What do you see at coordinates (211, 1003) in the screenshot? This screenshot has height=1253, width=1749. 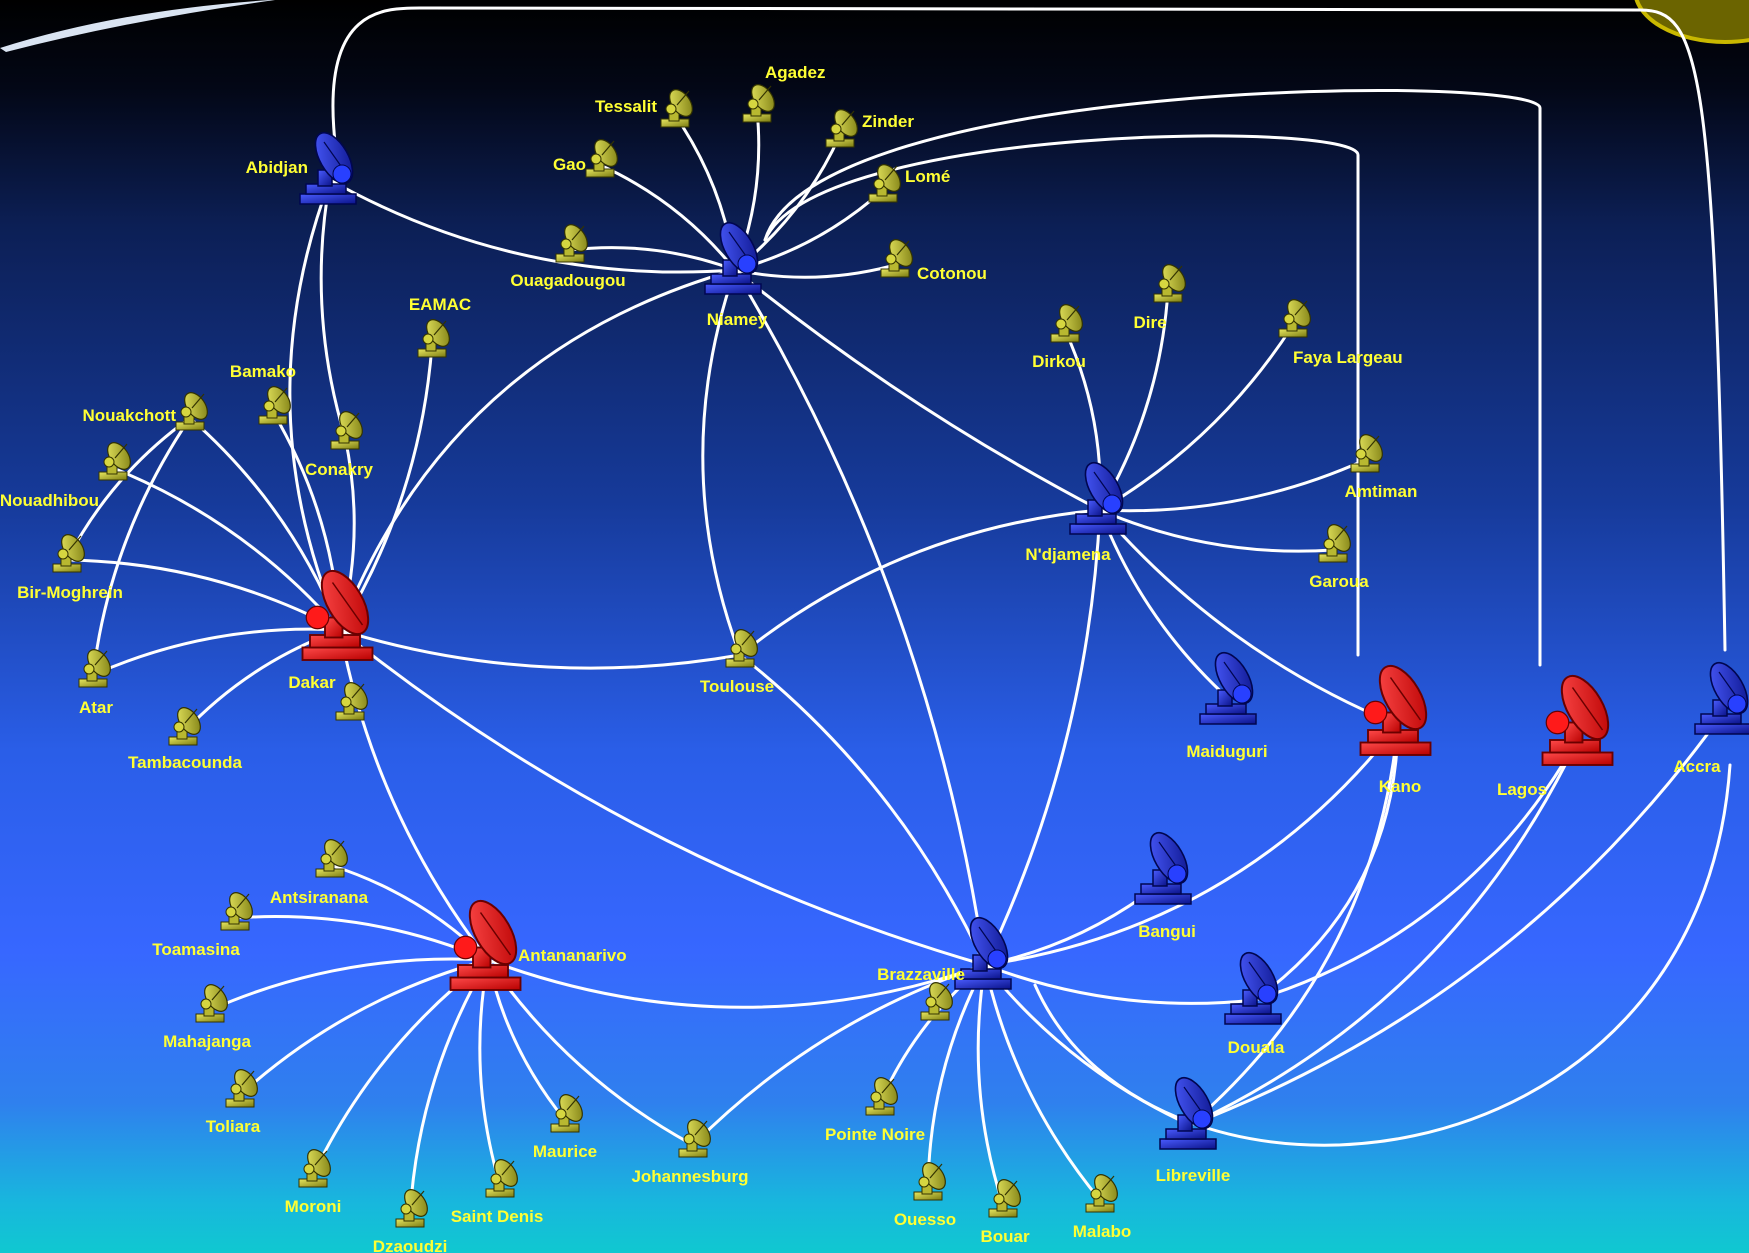 I see `station-mahajanga` at bounding box center [211, 1003].